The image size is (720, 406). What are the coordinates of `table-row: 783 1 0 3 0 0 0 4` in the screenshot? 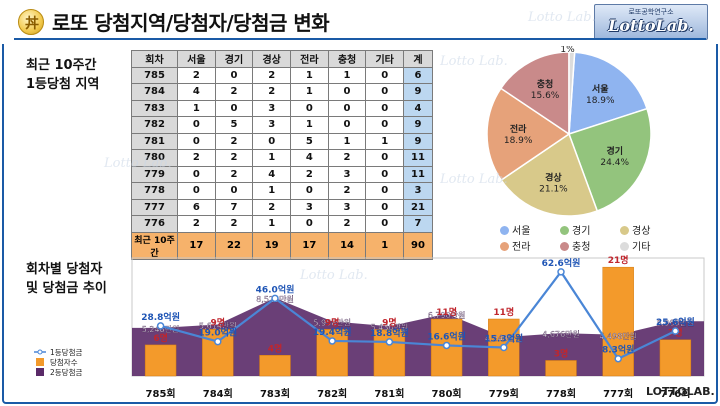 It's located at (282, 108).